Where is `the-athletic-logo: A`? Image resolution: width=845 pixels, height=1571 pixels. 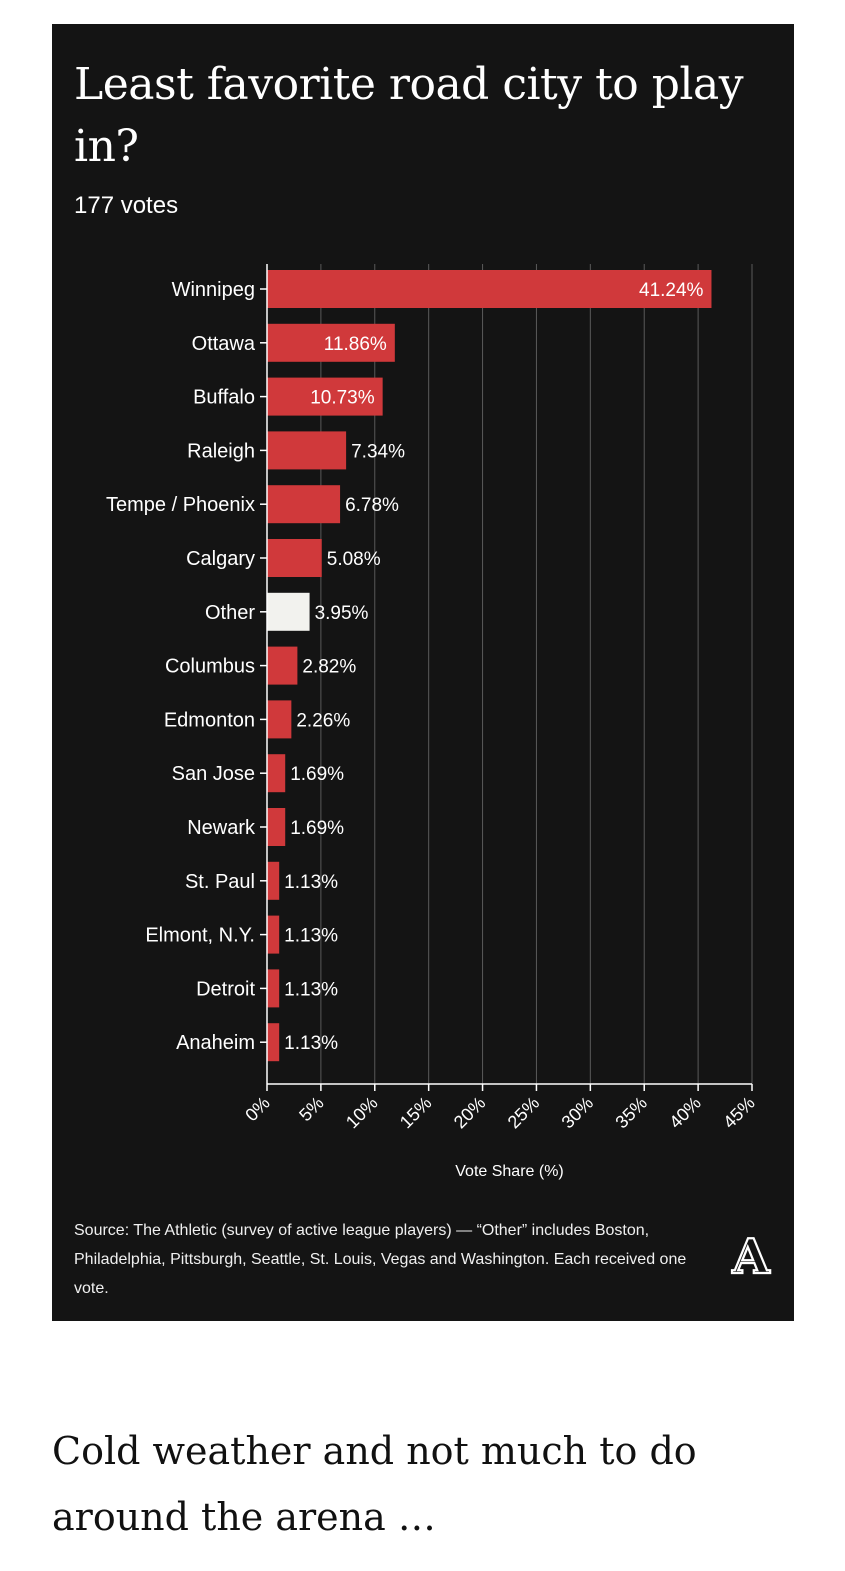 the-athletic-logo: A is located at coordinates (750, 1255).